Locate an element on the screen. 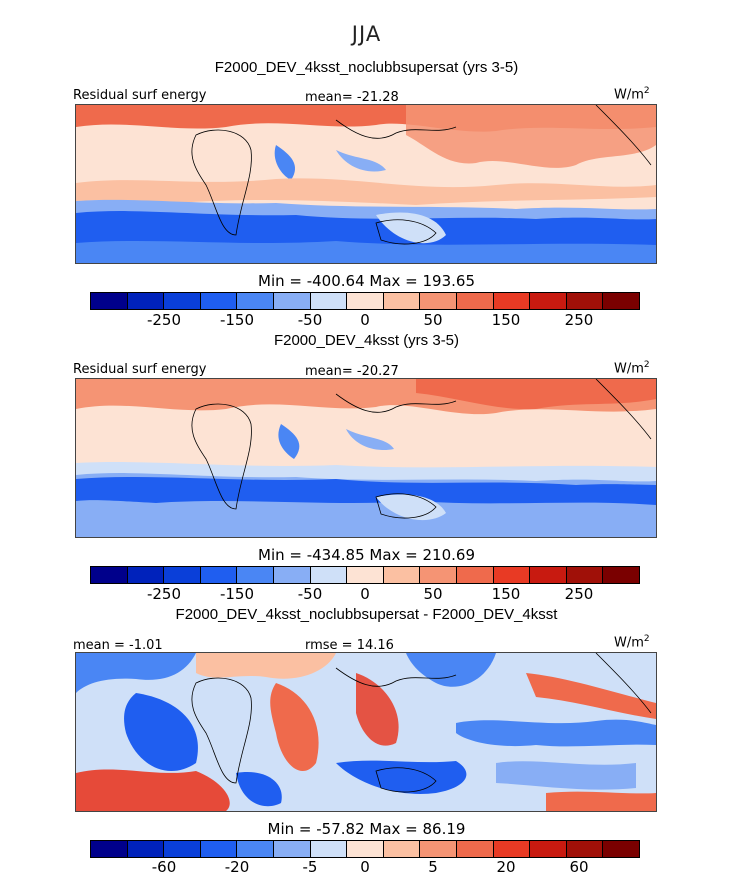 The image size is (733, 878). panel-2-field is located at coordinates (366, 458).